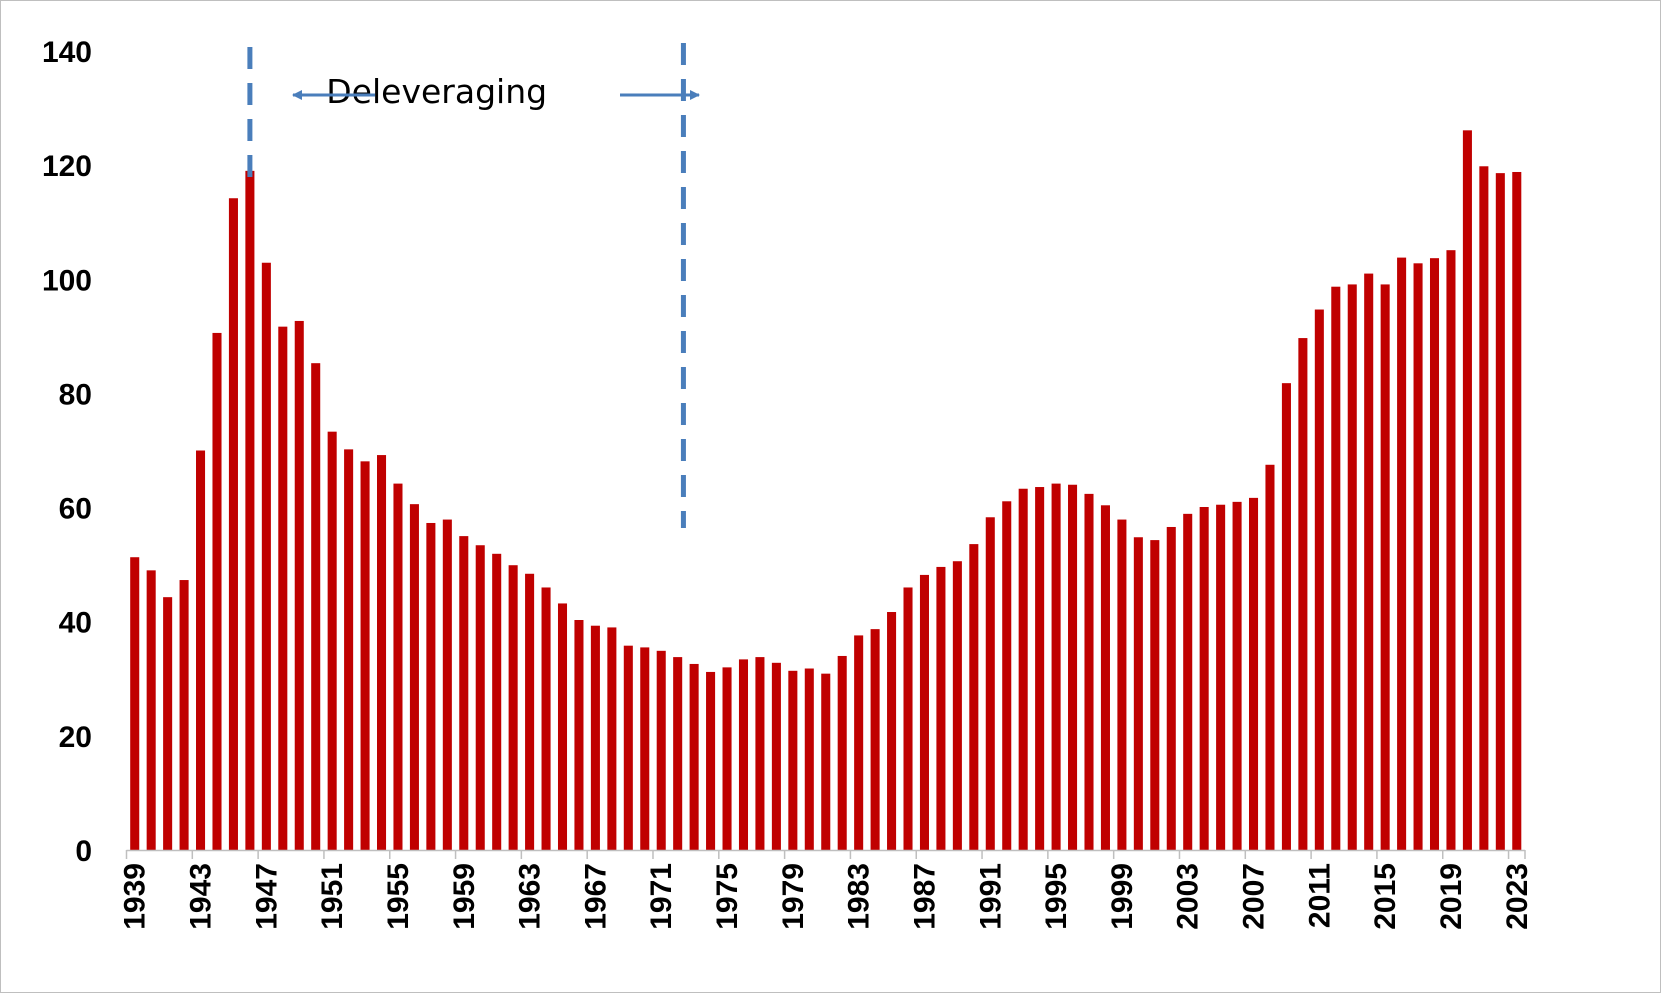 This screenshot has width=1661, height=994. Describe the element at coordinates (1188, 681) in the screenshot. I see `bar-2003` at that location.